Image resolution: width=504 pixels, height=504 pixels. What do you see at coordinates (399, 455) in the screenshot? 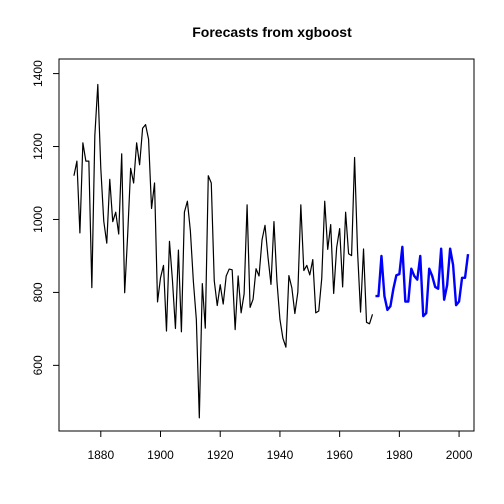
I see `x-tick-label-5: 1980` at bounding box center [399, 455].